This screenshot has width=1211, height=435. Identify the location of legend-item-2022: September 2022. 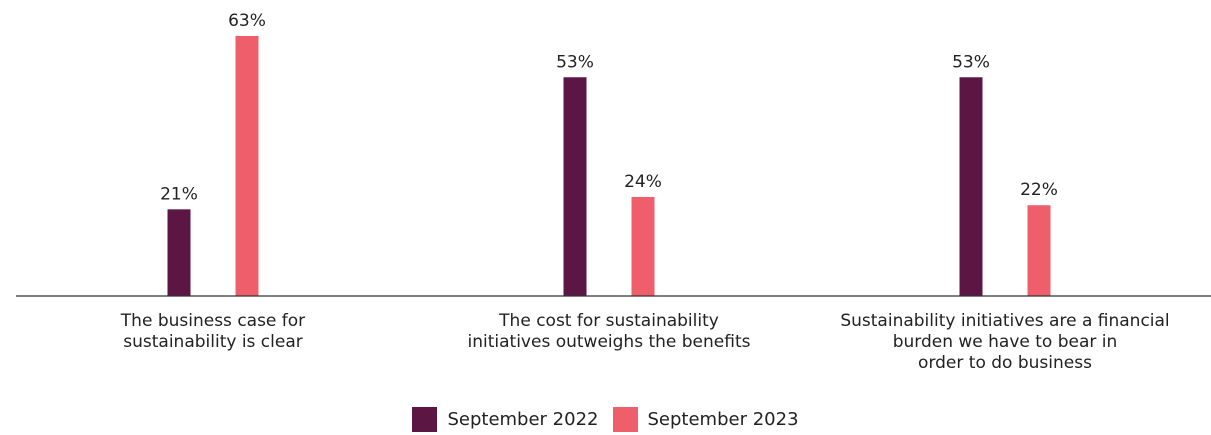
(505, 419).